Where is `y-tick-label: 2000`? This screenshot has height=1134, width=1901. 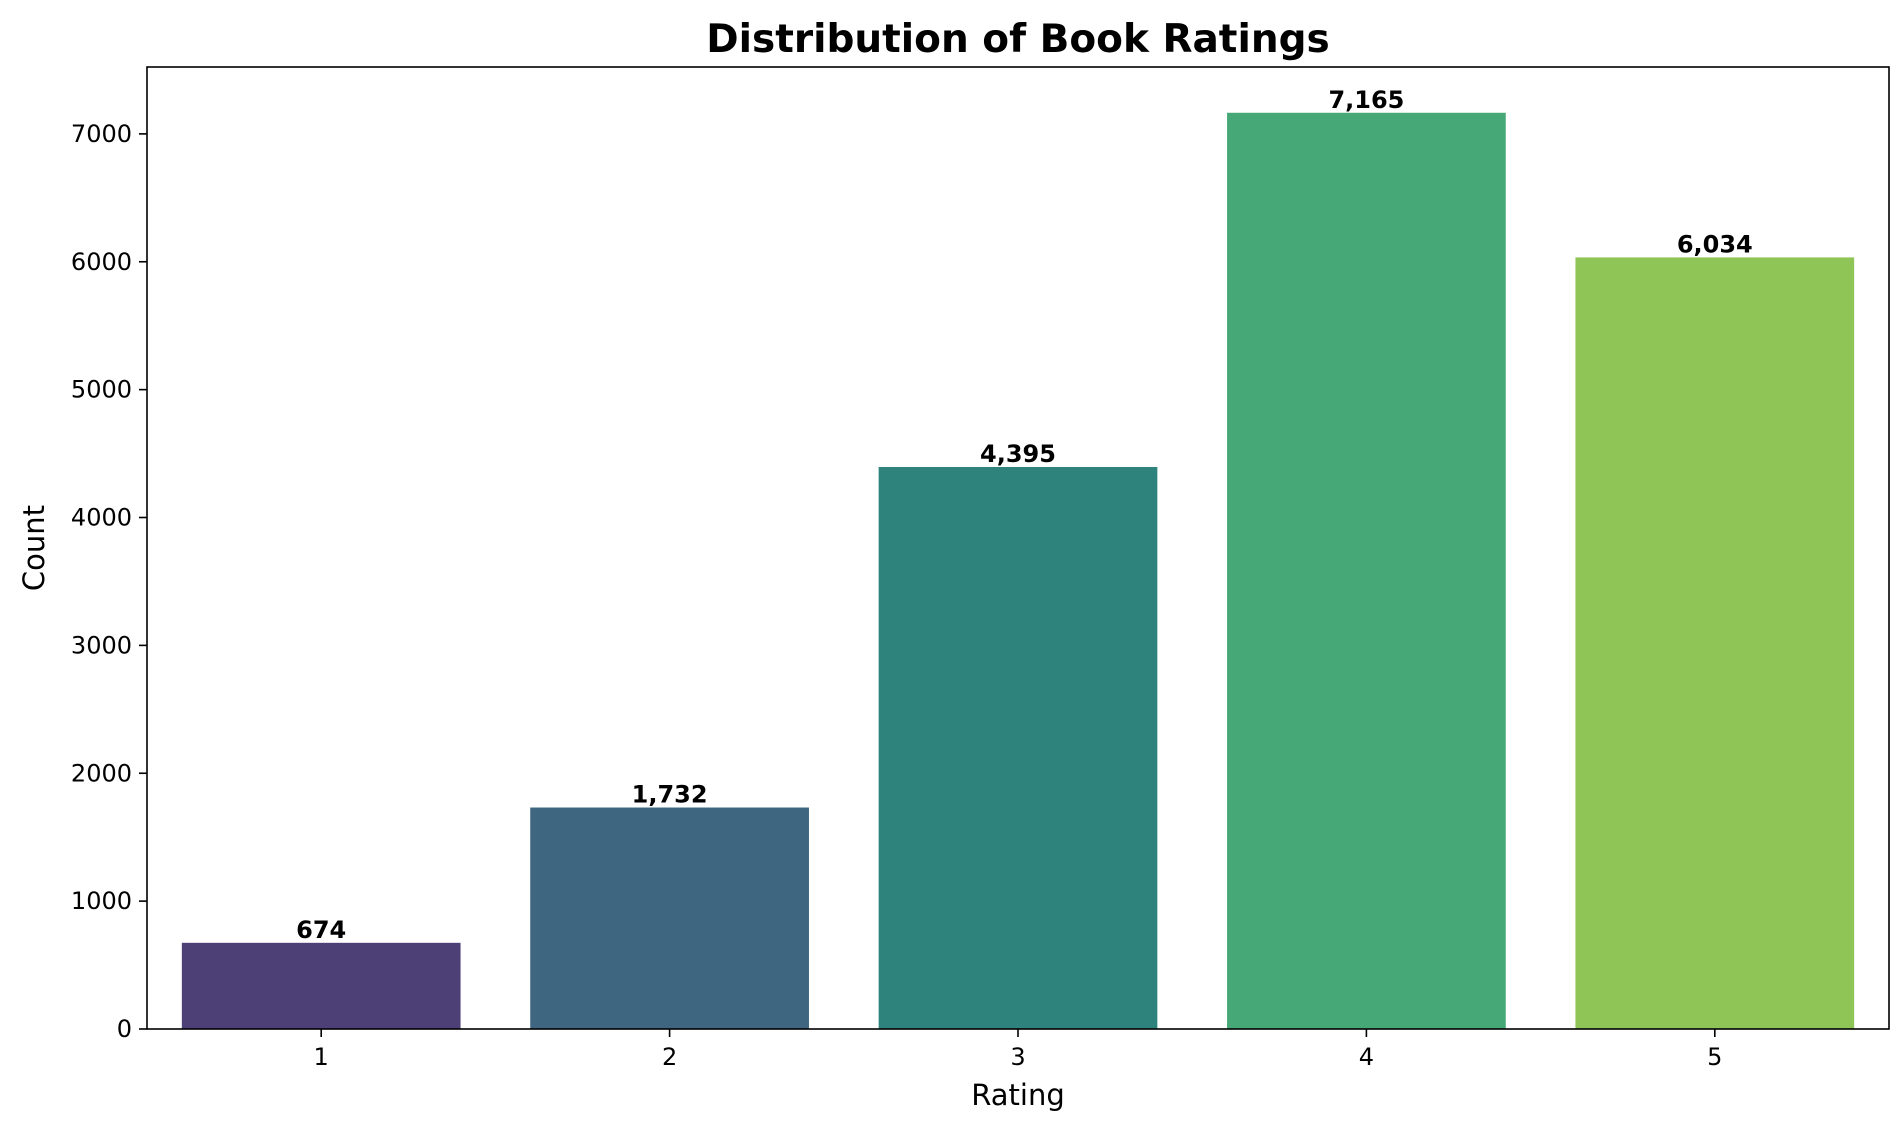 y-tick-label: 2000 is located at coordinates (101, 773).